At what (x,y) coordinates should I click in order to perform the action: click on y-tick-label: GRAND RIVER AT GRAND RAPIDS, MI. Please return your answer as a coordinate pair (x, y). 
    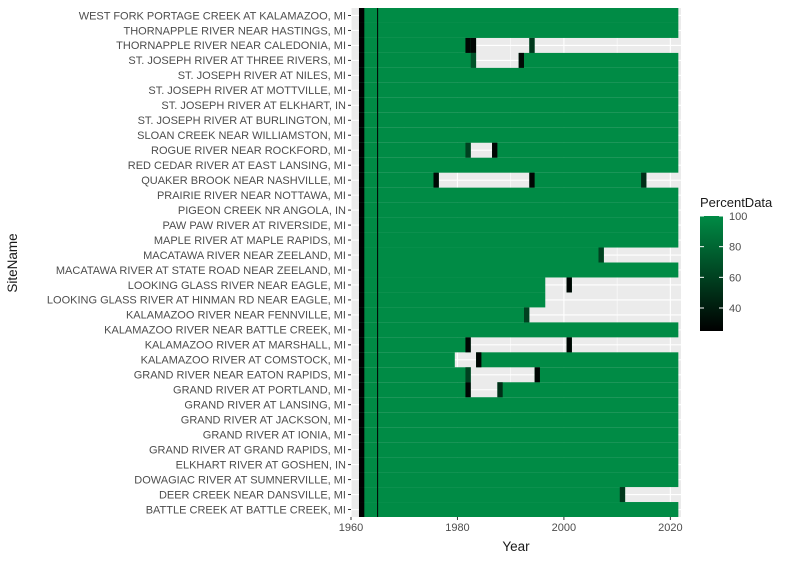
    Looking at the image, I should click on (247, 450).